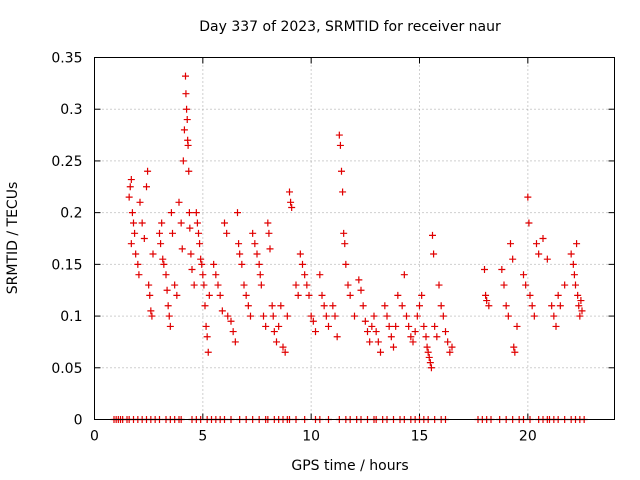 The height and width of the screenshot is (480, 640). I want to click on x-tick-label: 0, so click(94, 437).